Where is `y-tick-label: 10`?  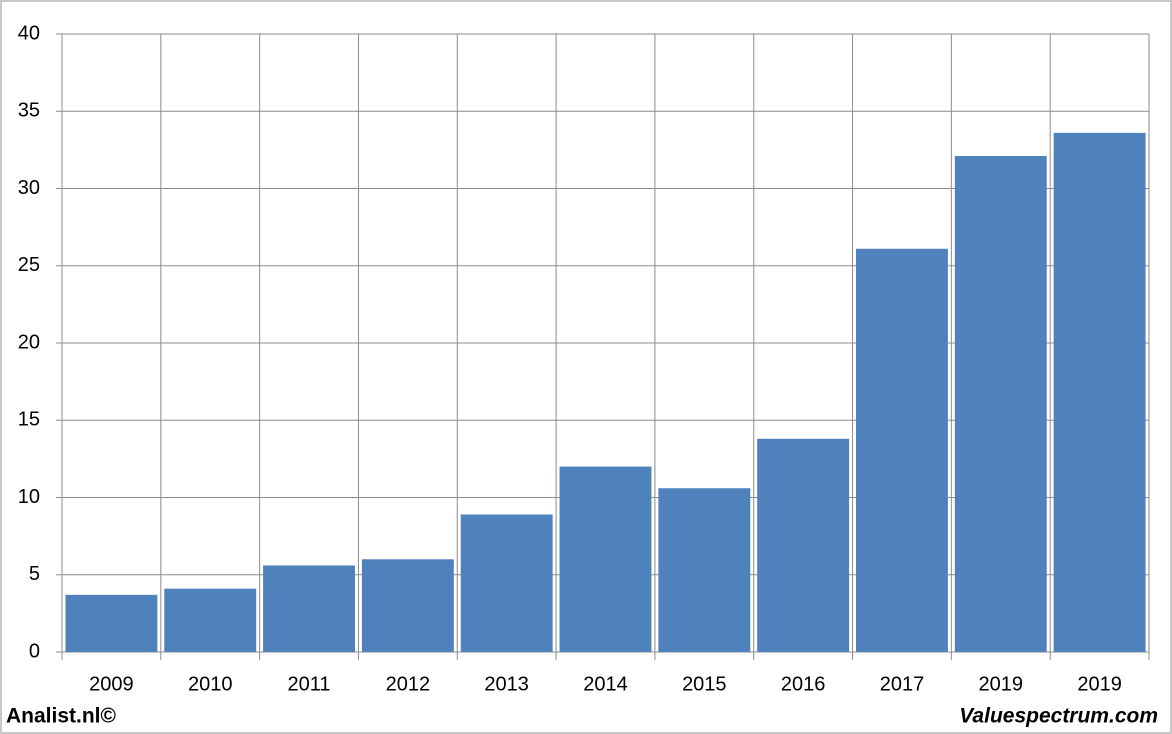 y-tick-label: 10 is located at coordinates (29, 497).